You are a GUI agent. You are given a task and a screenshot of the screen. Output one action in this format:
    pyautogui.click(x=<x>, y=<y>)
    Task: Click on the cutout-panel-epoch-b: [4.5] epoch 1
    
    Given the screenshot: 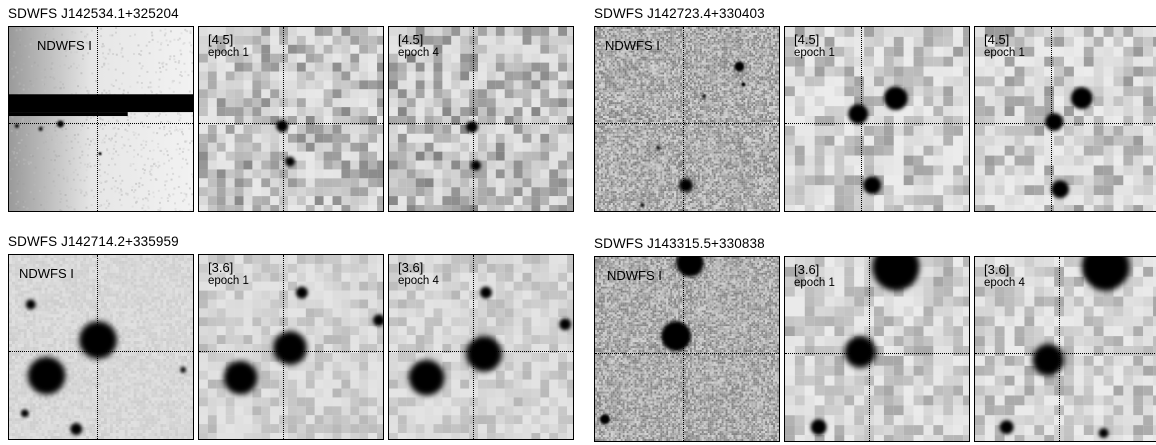 What is the action you would take?
    pyautogui.click(x=1065, y=119)
    